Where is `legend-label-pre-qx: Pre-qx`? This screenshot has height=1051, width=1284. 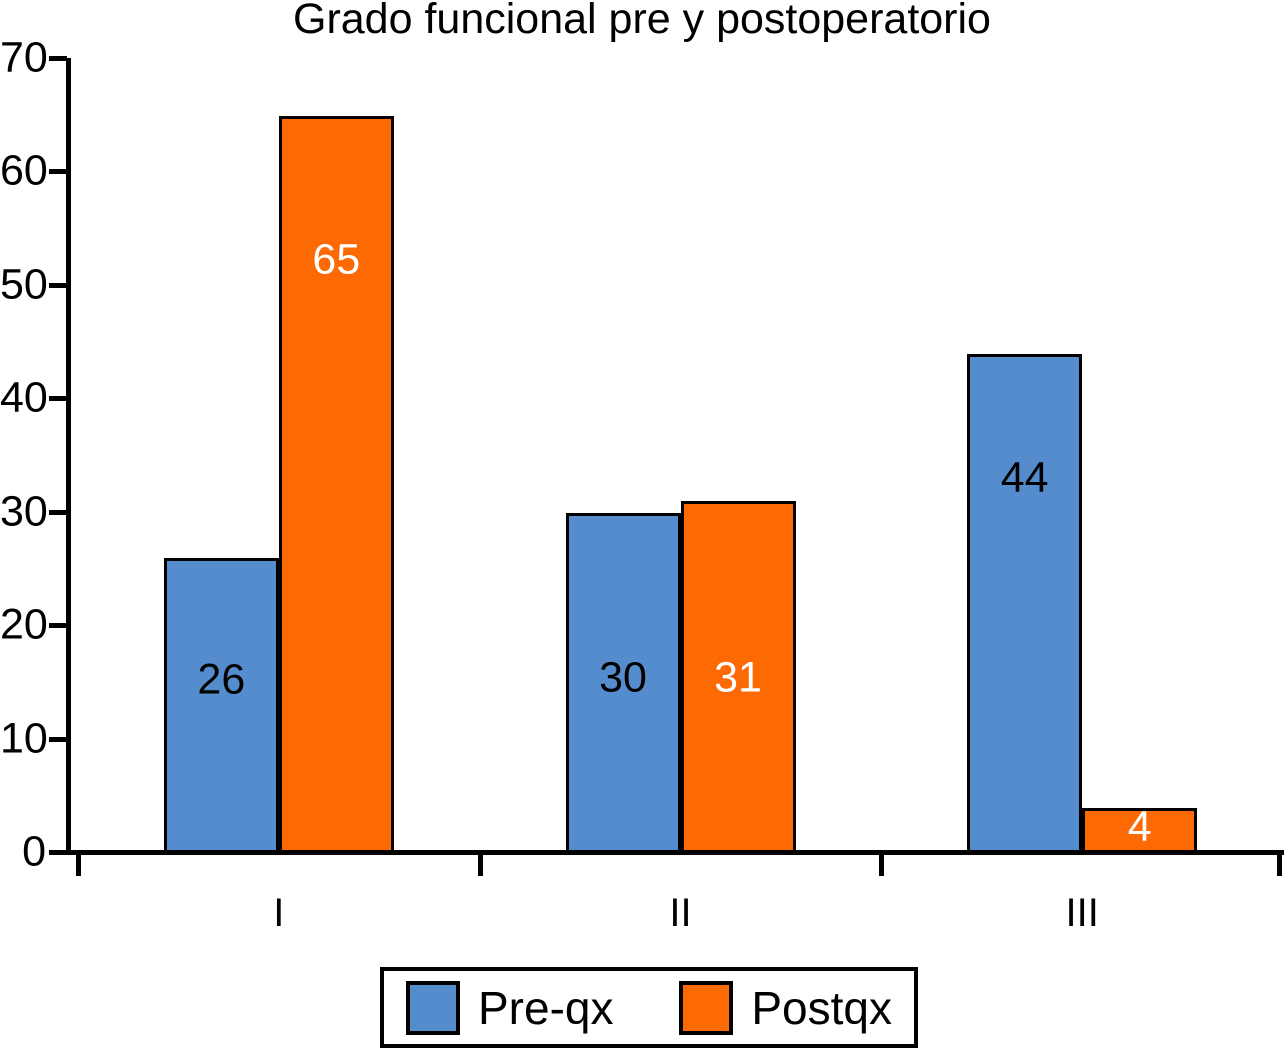
legend-label-pre-qx: Pre-qx is located at coordinates (546, 1007).